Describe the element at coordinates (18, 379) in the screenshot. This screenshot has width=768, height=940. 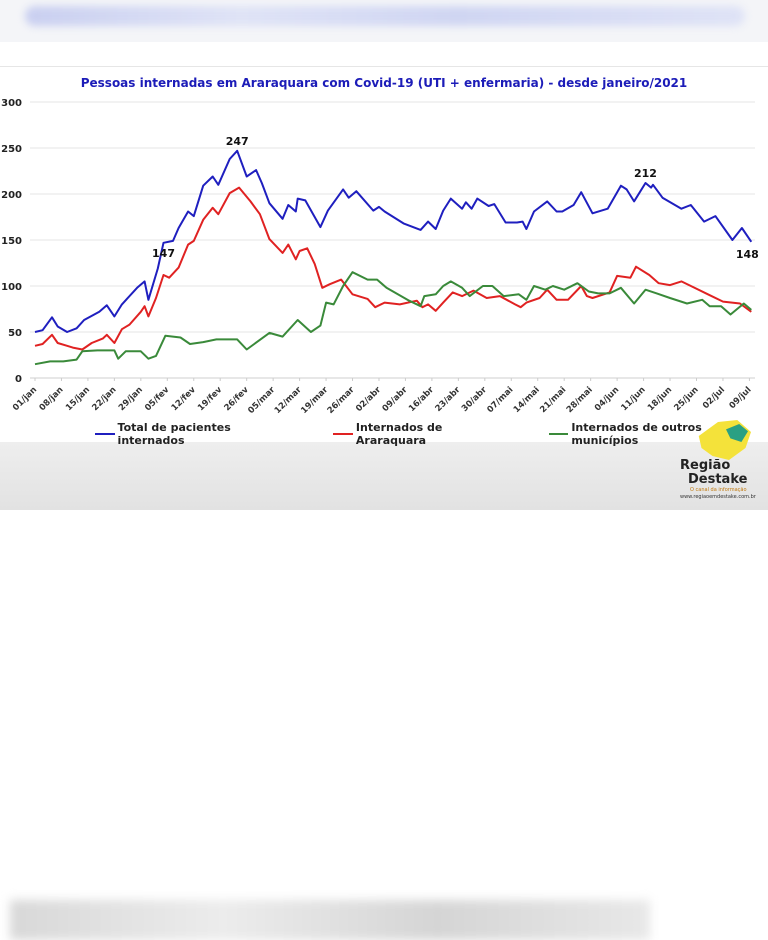
I see `y-tick-label: 0` at that location.